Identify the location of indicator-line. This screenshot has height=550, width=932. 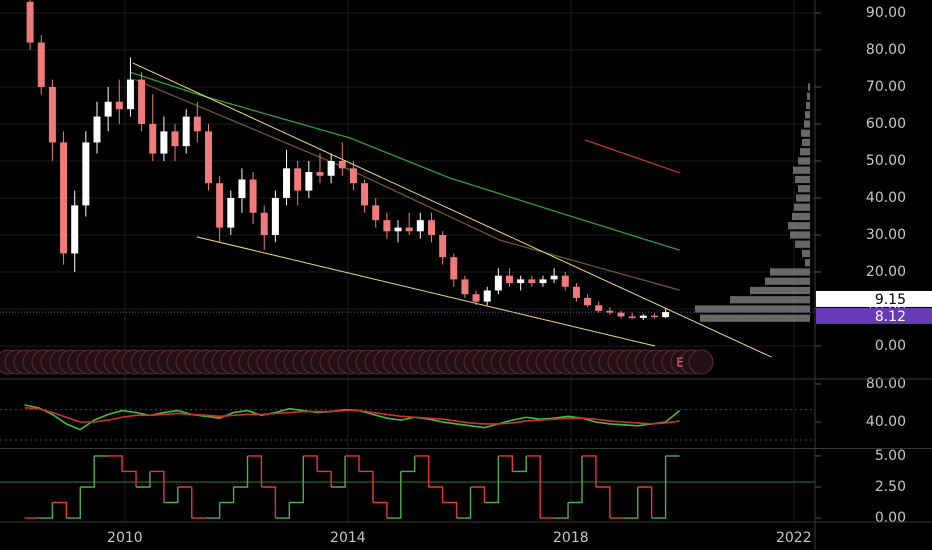
(352, 415).